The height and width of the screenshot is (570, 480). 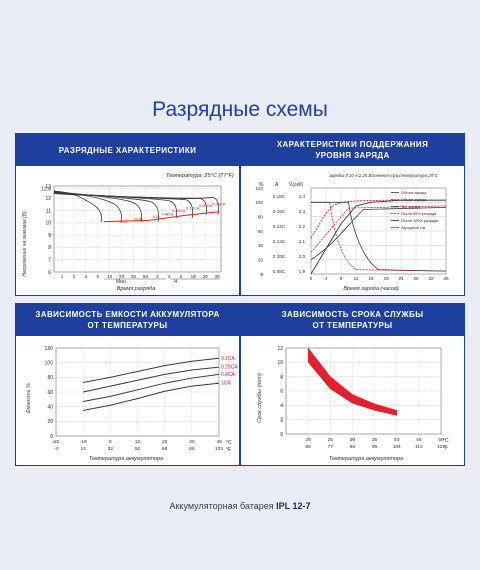 I want to click on discharge-curve-label: 1CA, so click(x=156, y=216).